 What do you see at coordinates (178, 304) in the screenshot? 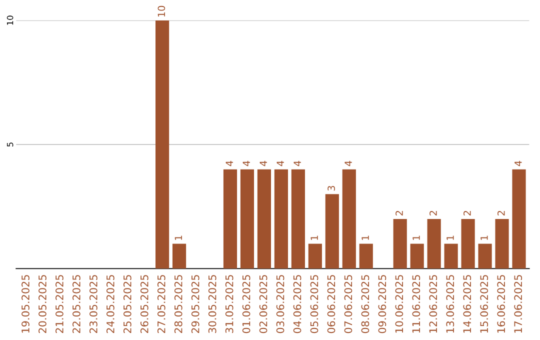
I see `x-tick-label: 28.05.2025` at bounding box center [178, 304].